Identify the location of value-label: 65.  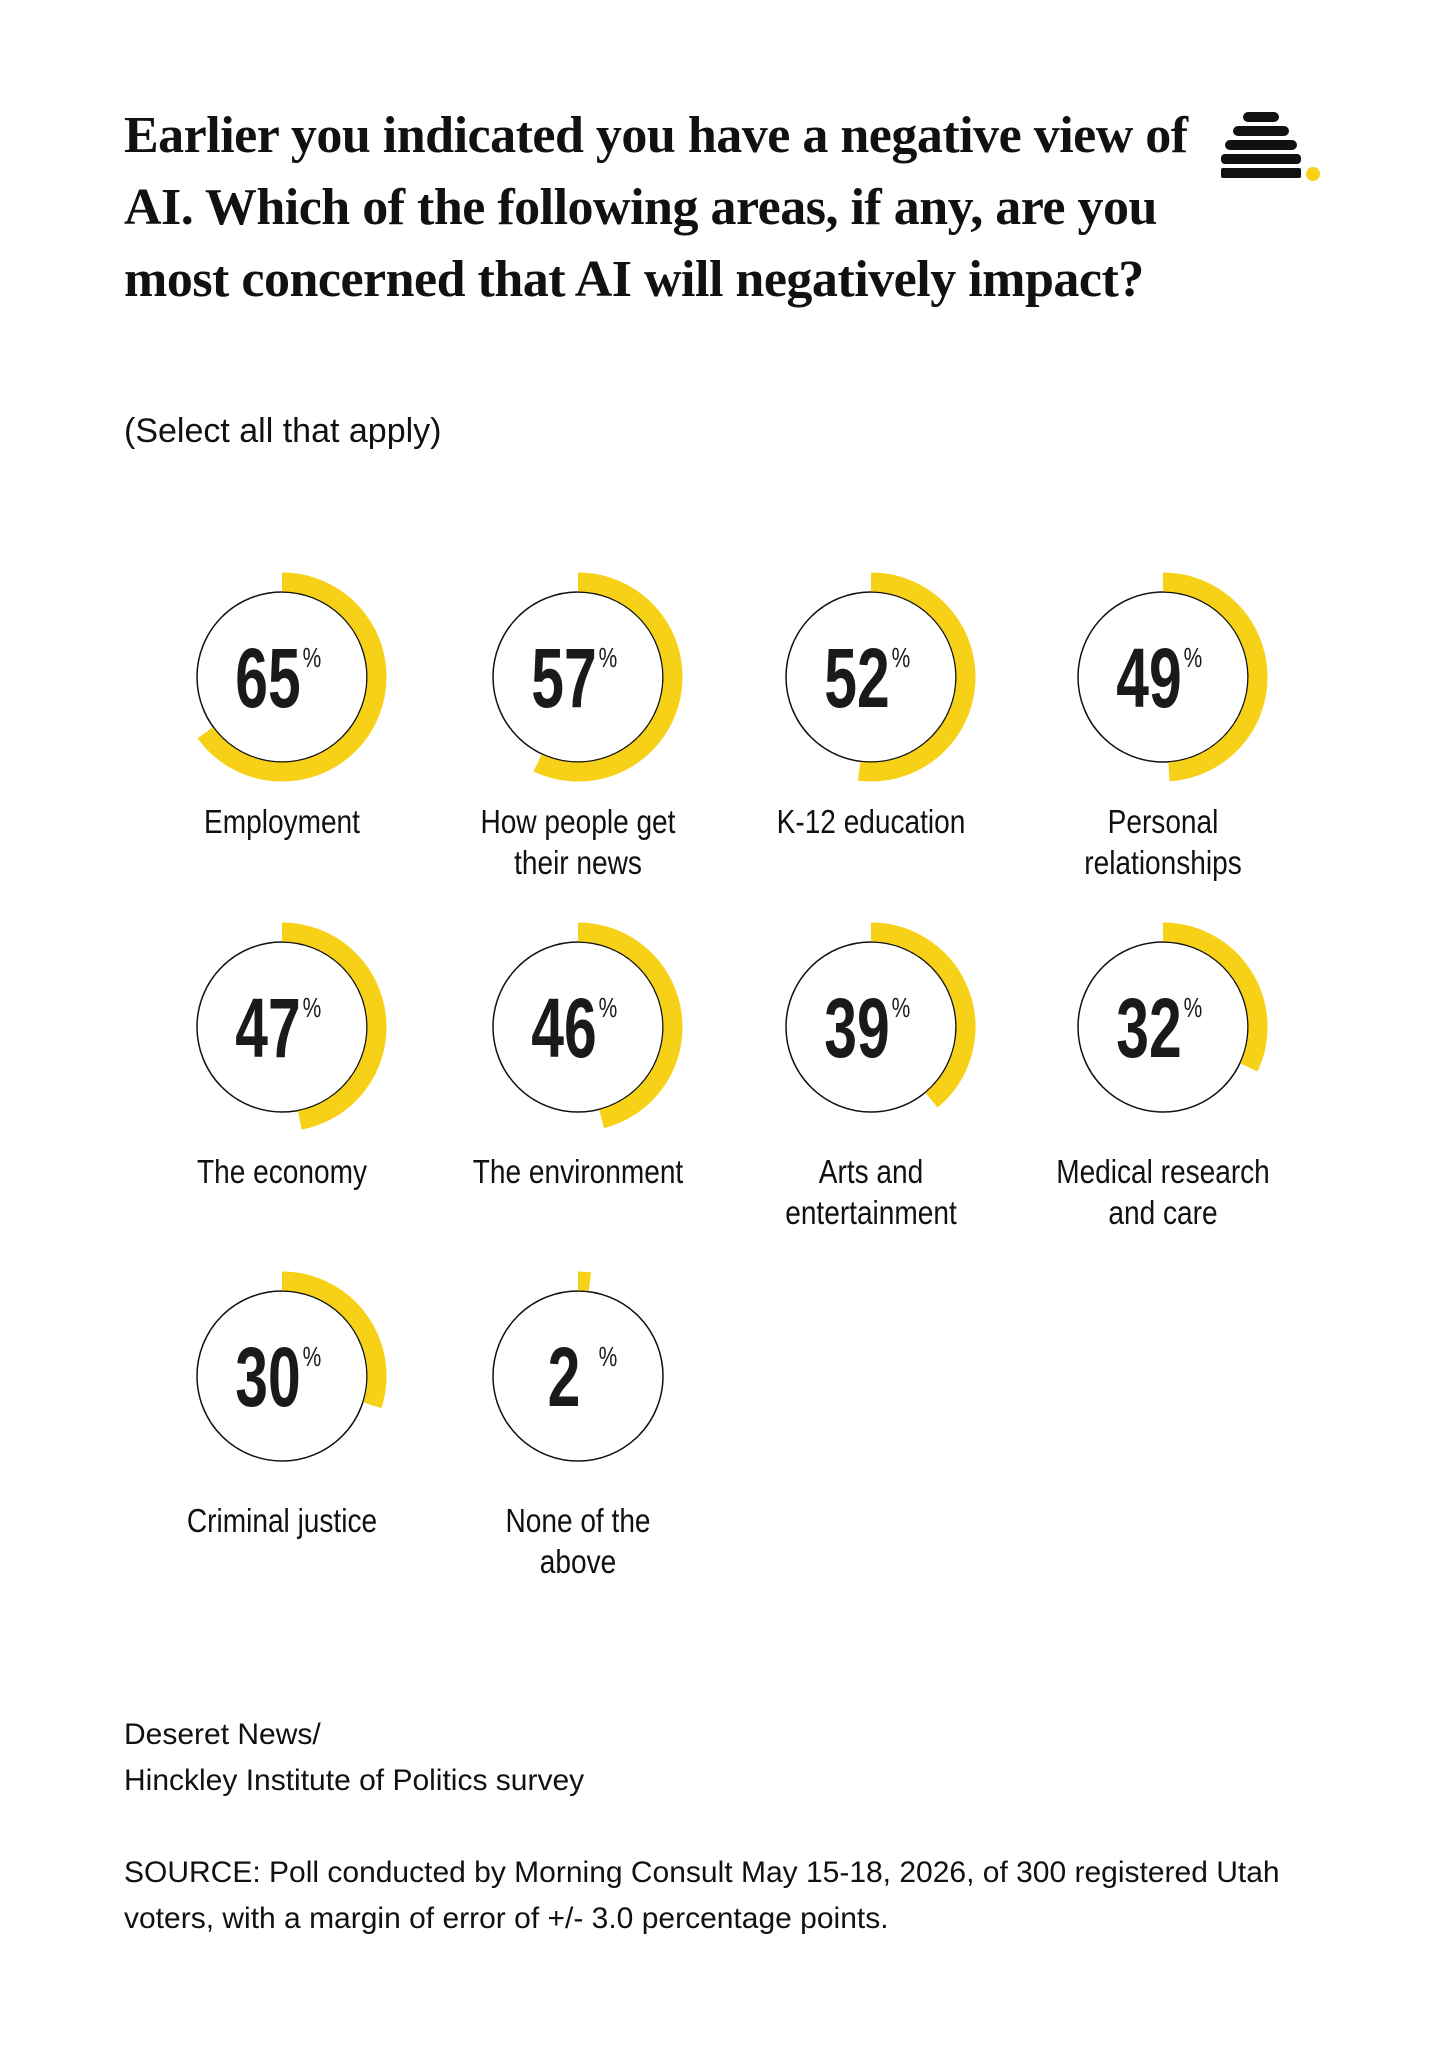
(267, 679).